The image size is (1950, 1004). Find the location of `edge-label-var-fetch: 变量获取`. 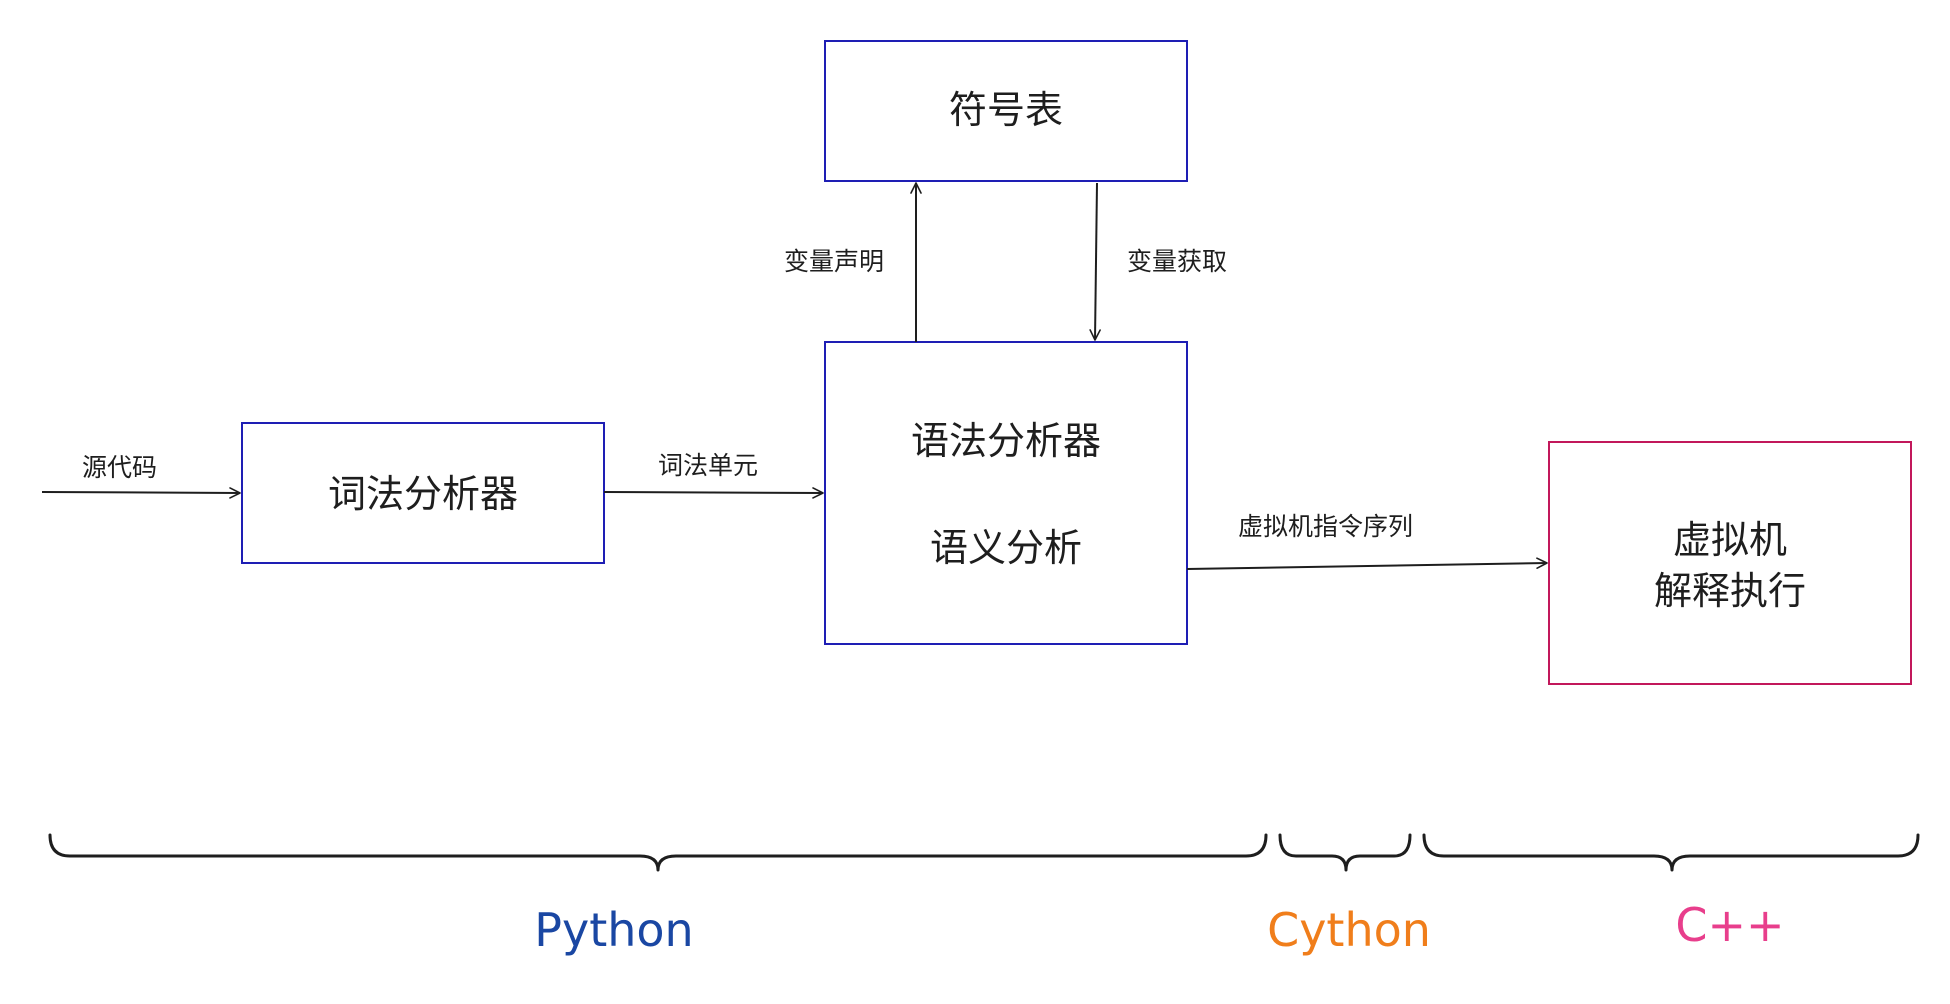

edge-label-var-fetch: 变量获取 is located at coordinates (1177, 261).